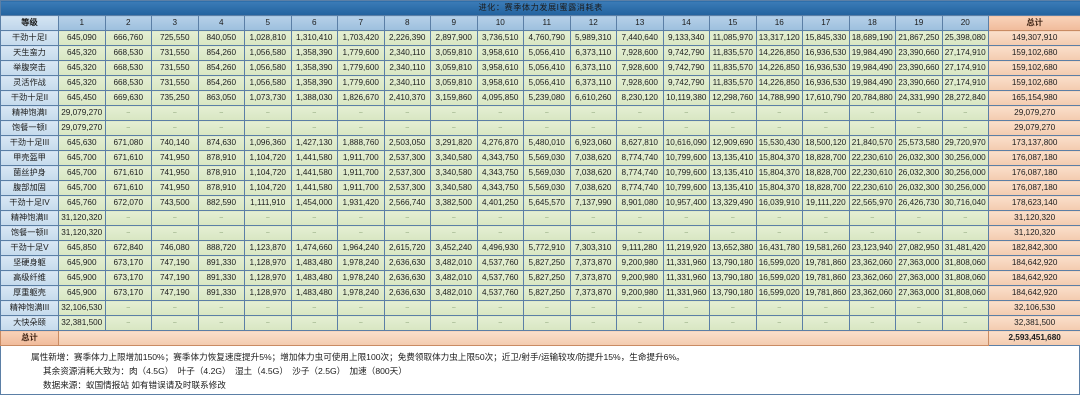 The image size is (1080, 413). What do you see at coordinates (82, 248) in the screenshot?
I see `cell-value: 645,850` at bounding box center [82, 248].